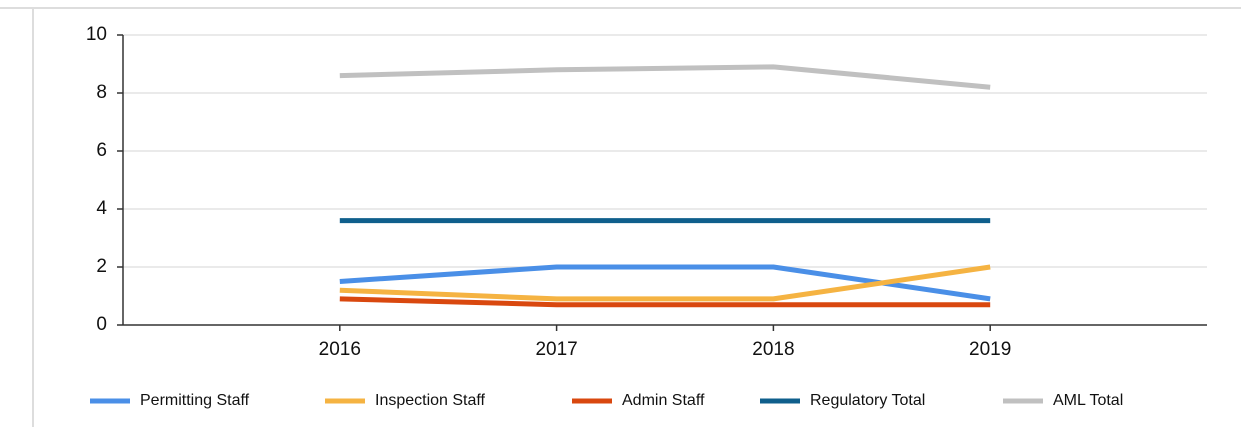 This screenshot has height=427, width=1241. Describe the element at coordinates (195, 400) in the screenshot. I see `legend-label: Permitting Staff` at that location.